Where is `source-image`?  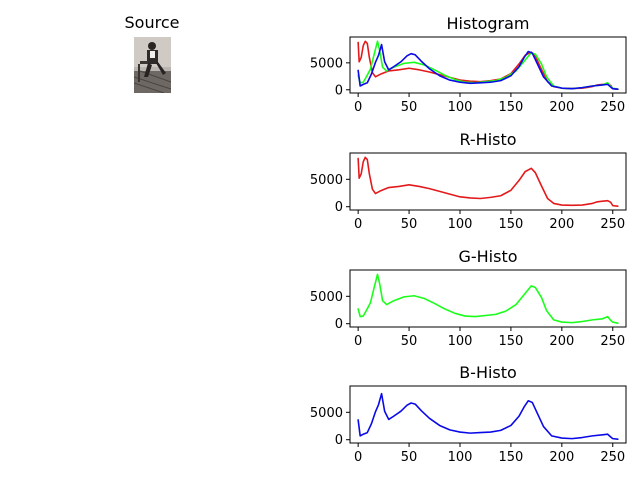 source-image is located at coordinates (152, 65).